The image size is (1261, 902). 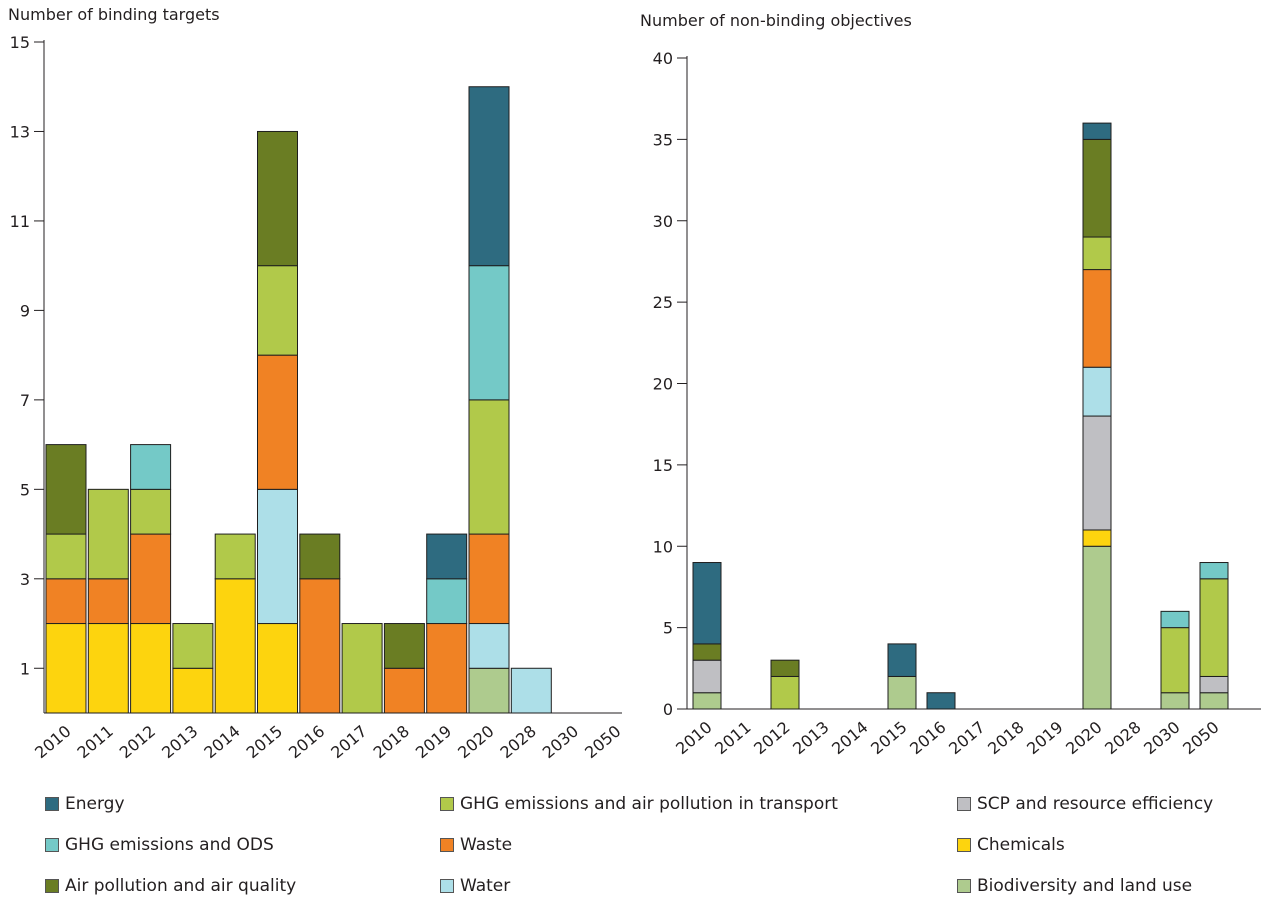 I want to click on chart-1-x-tick-label: 2017, so click(x=966, y=738).